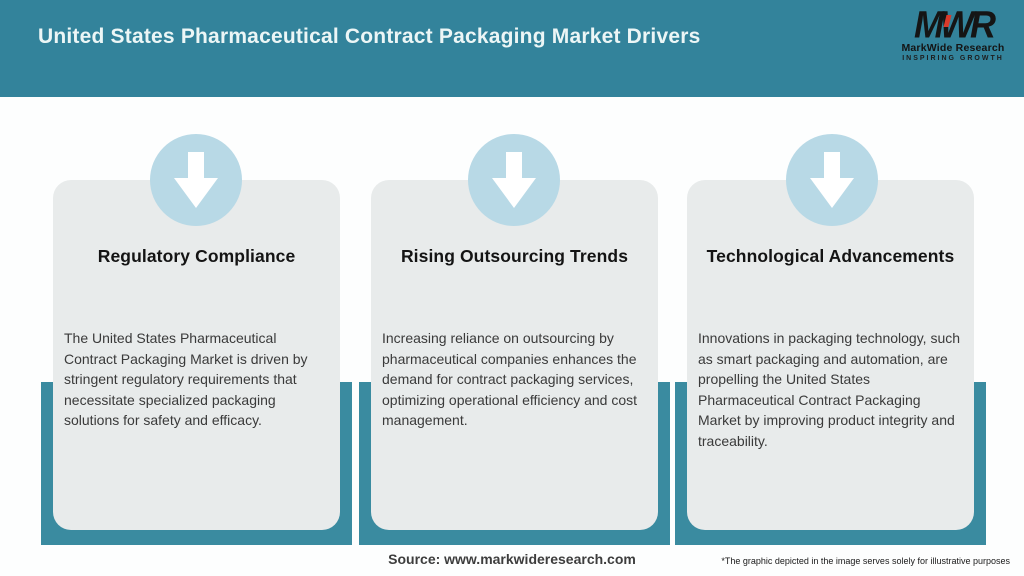 This screenshot has height=576, width=1024. What do you see at coordinates (830, 256) in the screenshot?
I see `card-title: Technological Advancements` at bounding box center [830, 256].